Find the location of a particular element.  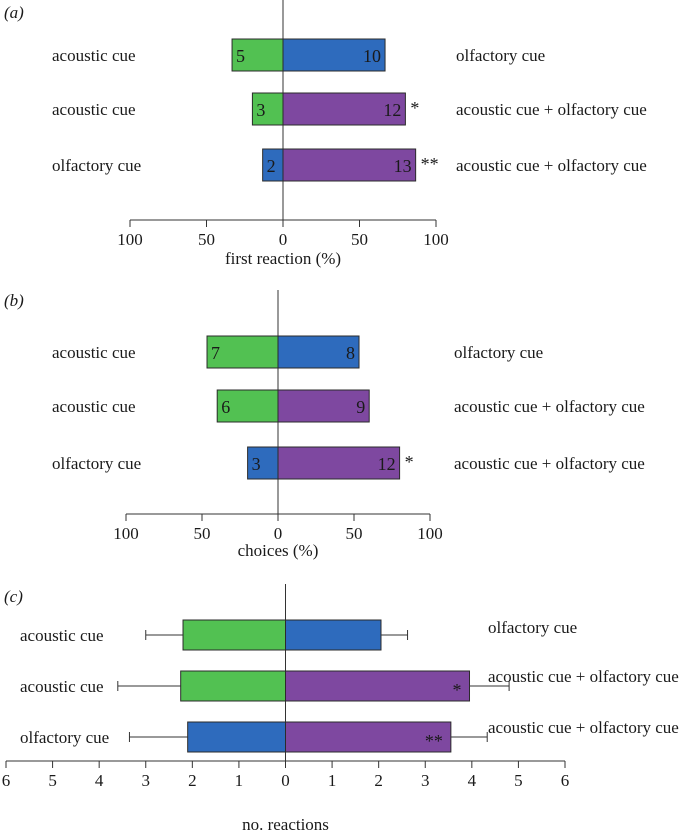

bar-count-label: 5 is located at coordinates (240, 56).